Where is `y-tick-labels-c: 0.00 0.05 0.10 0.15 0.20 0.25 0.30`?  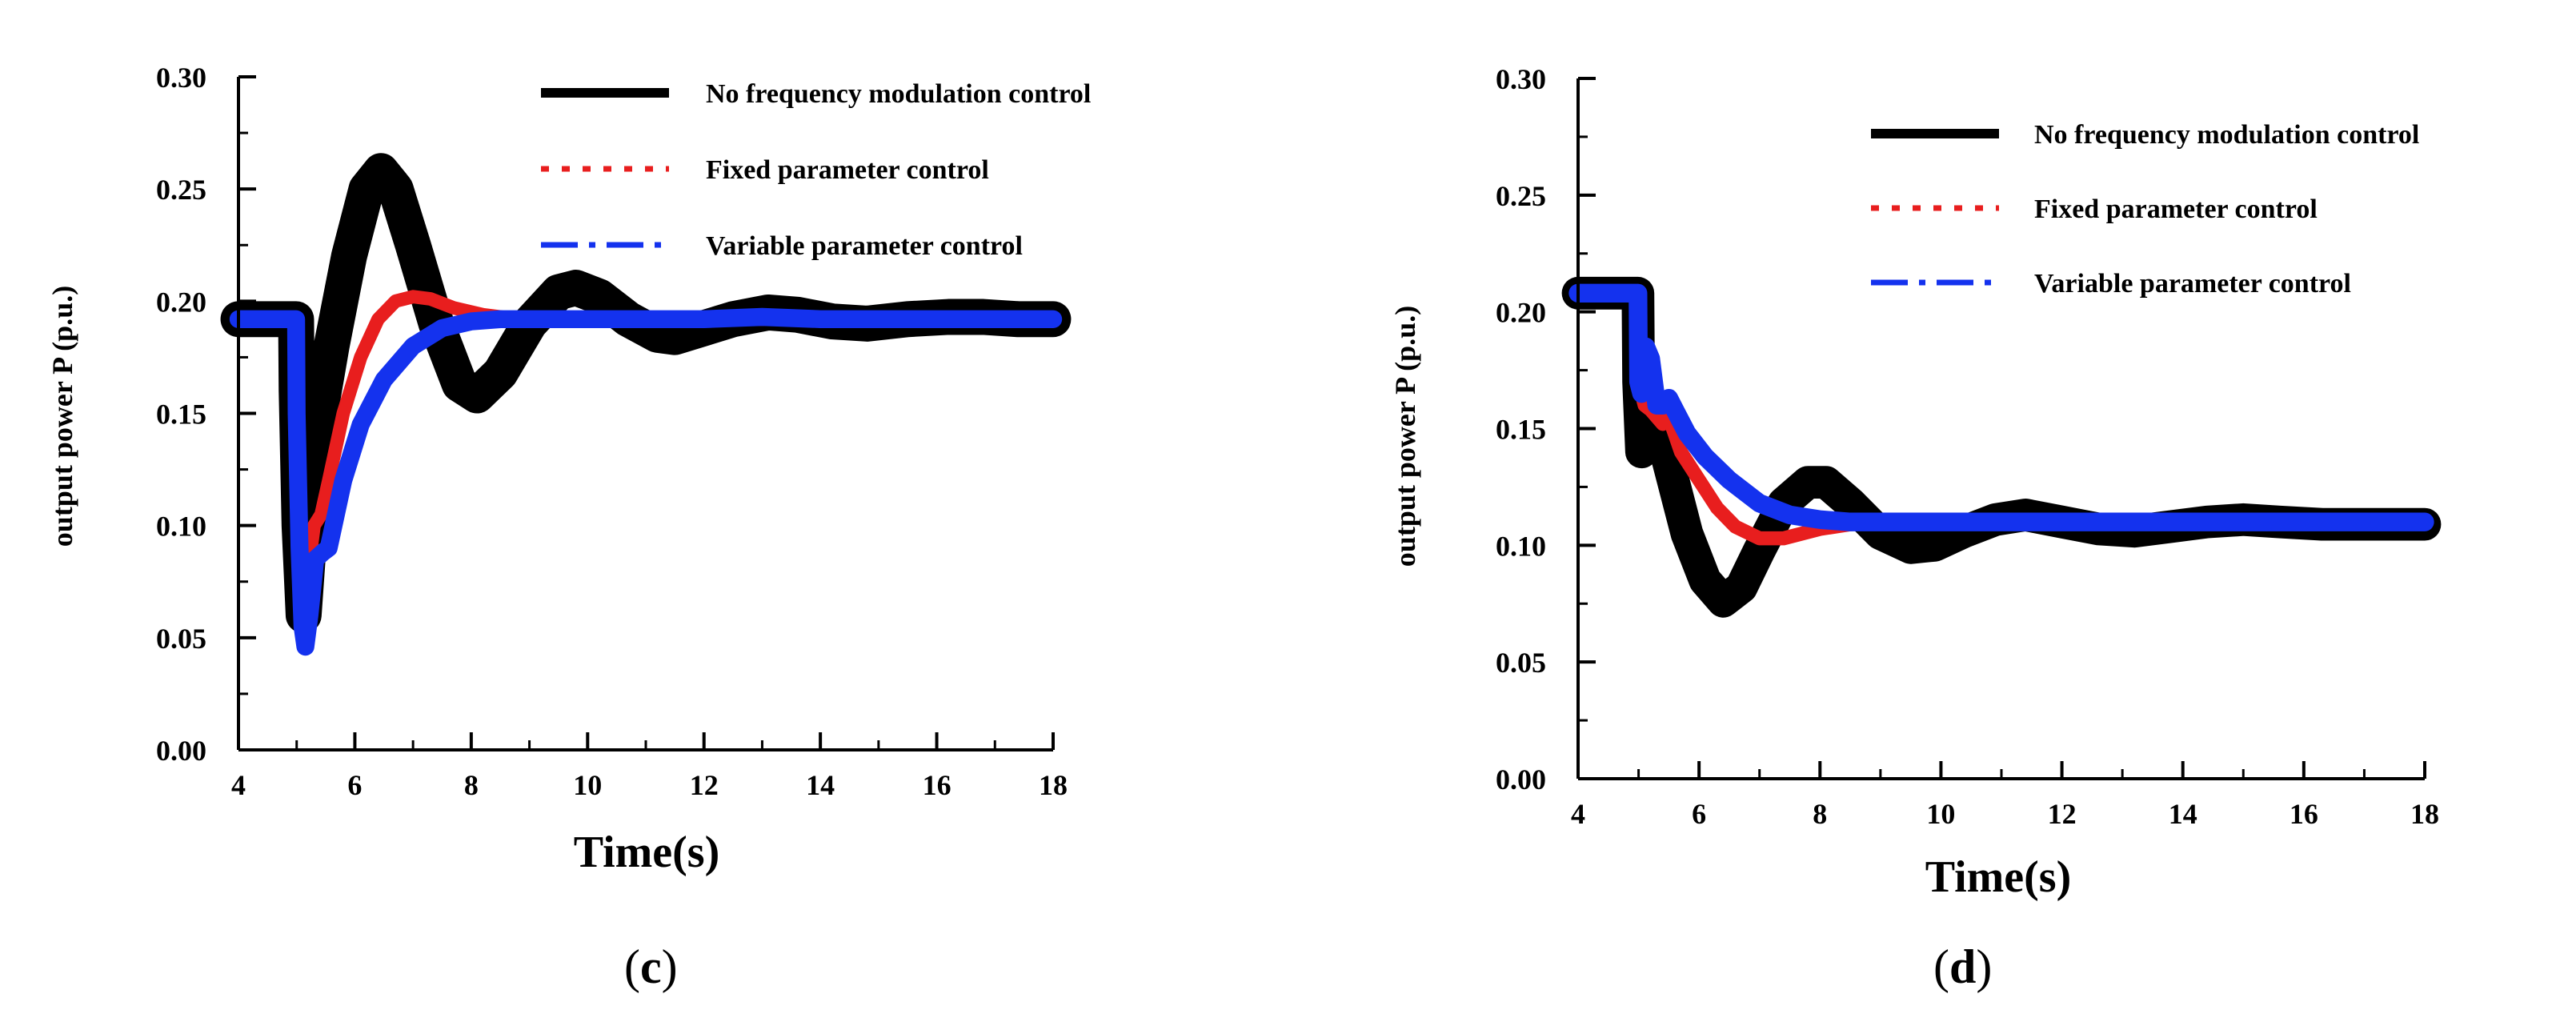 y-tick-labels-c: 0.00 0.05 0.10 0.15 0.20 0.25 0.30 is located at coordinates (181, 414).